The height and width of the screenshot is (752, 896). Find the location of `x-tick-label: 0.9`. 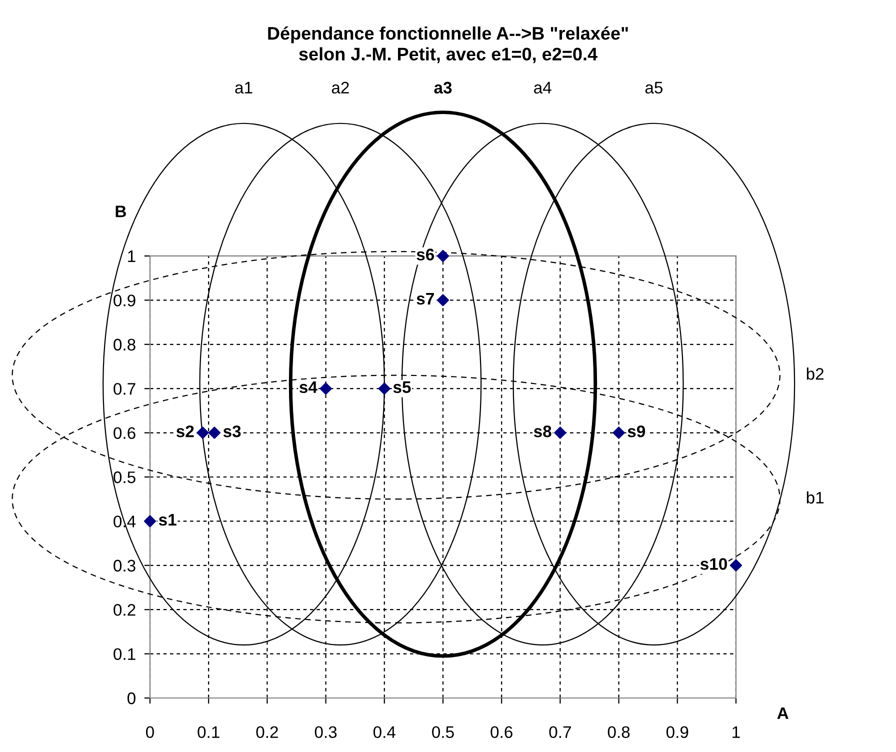

x-tick-label: 0.9 is located at coordinates (677, 732).